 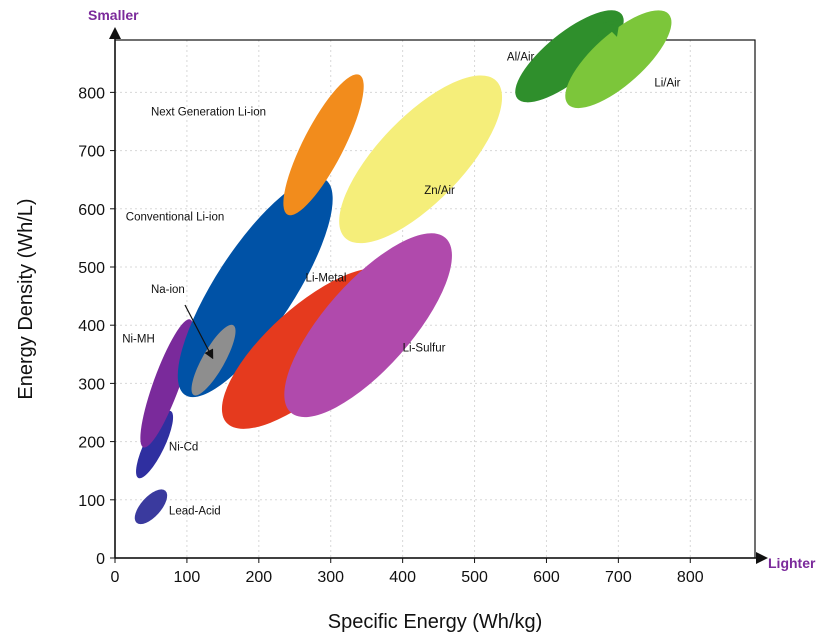 What do you see at coordinates (199, 332) in the screenshot?
I see `na-ion-pointer` at bounding box center [199, 332].